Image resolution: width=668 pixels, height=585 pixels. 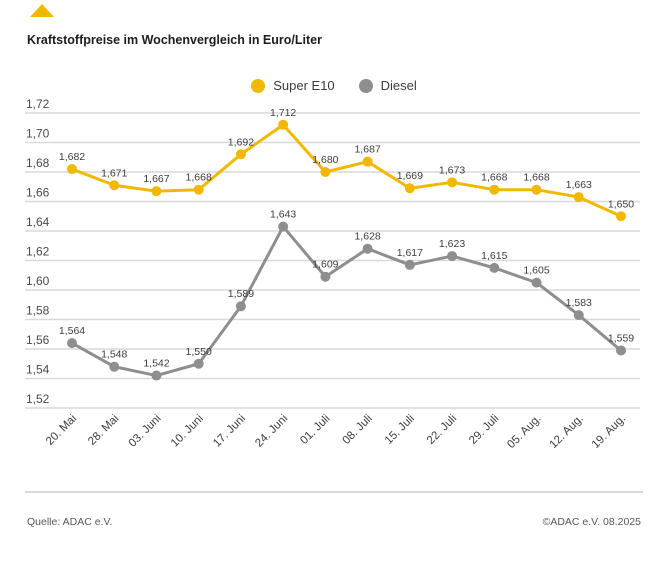 What do you see at coordinates (72, 331) in the screenshot?
I see `data-point-label-diesel: 1,564` at bounding box center [72, 331].